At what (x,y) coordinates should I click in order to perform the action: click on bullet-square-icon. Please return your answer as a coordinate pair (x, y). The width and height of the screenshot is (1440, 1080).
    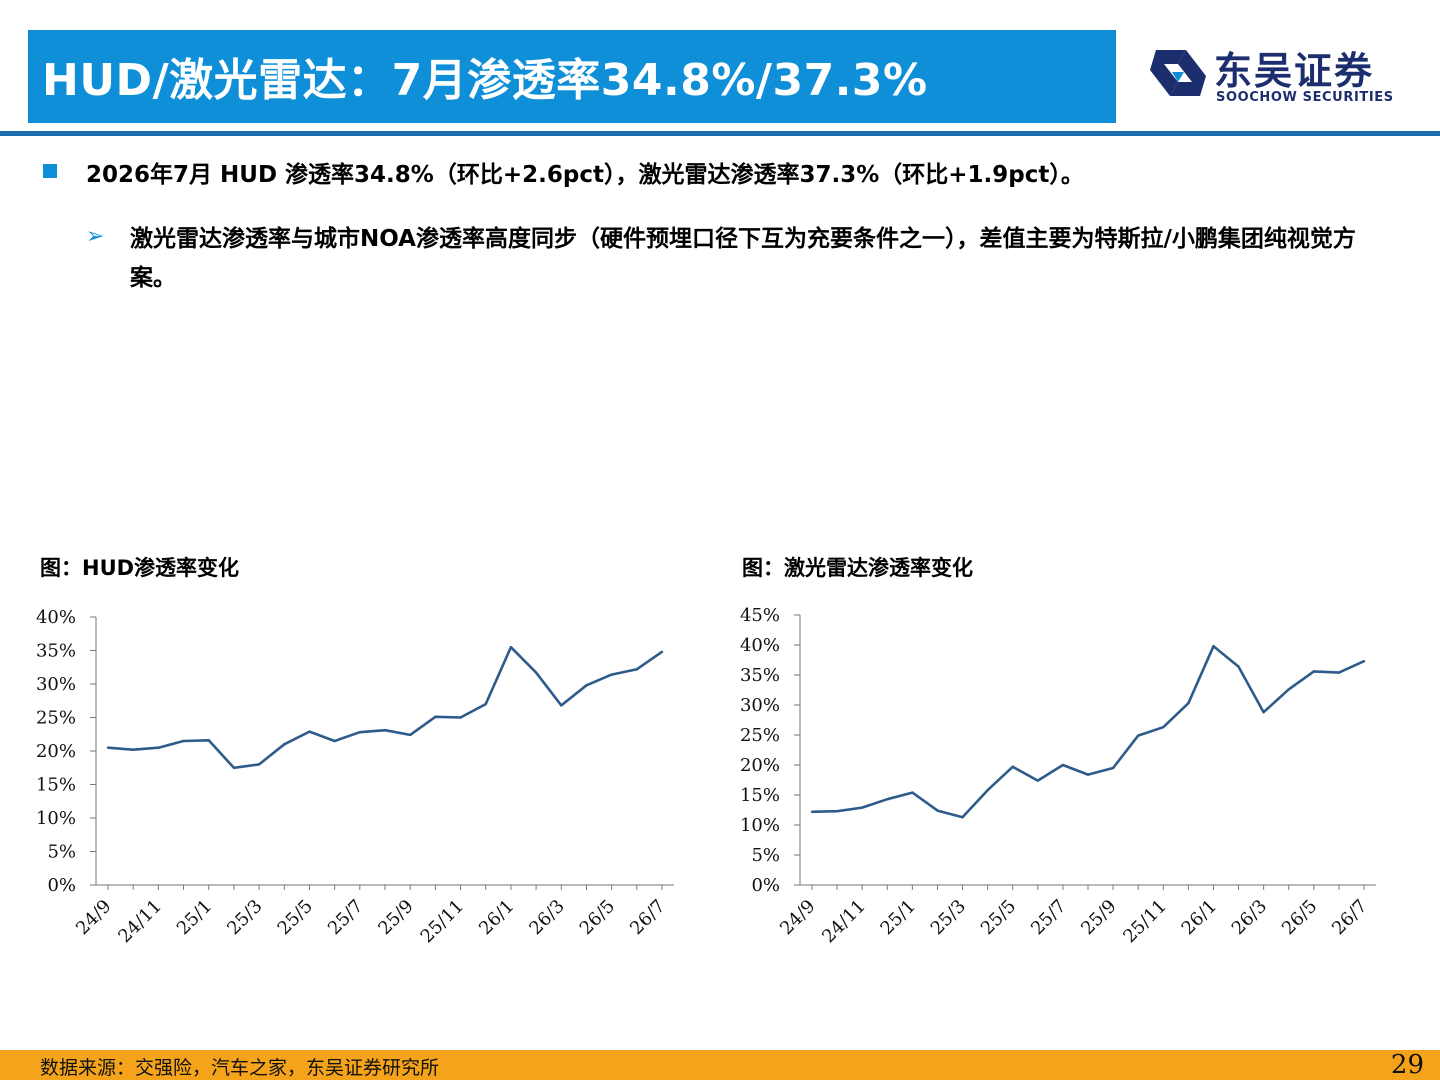
    Looking at the image, I should click on (50, 171).